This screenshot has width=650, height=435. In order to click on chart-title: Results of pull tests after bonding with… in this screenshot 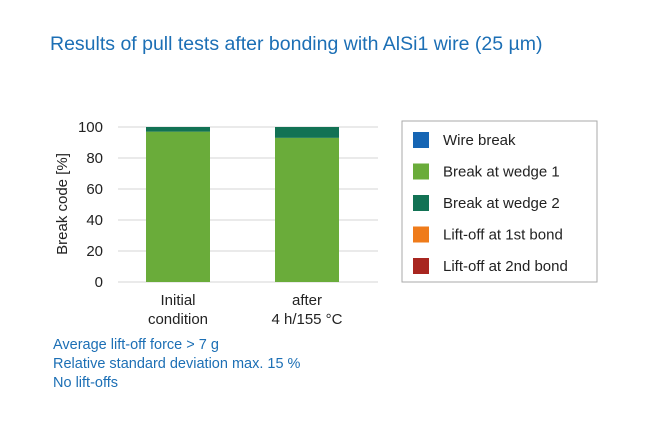, I will do `click(296, 44)`.